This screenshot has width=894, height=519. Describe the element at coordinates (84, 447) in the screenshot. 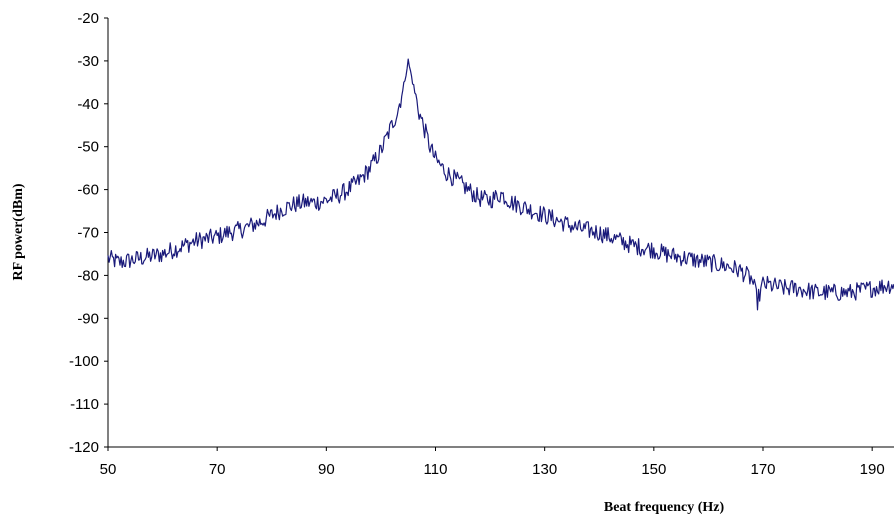

I see `y-tick-label: -120` at that location.